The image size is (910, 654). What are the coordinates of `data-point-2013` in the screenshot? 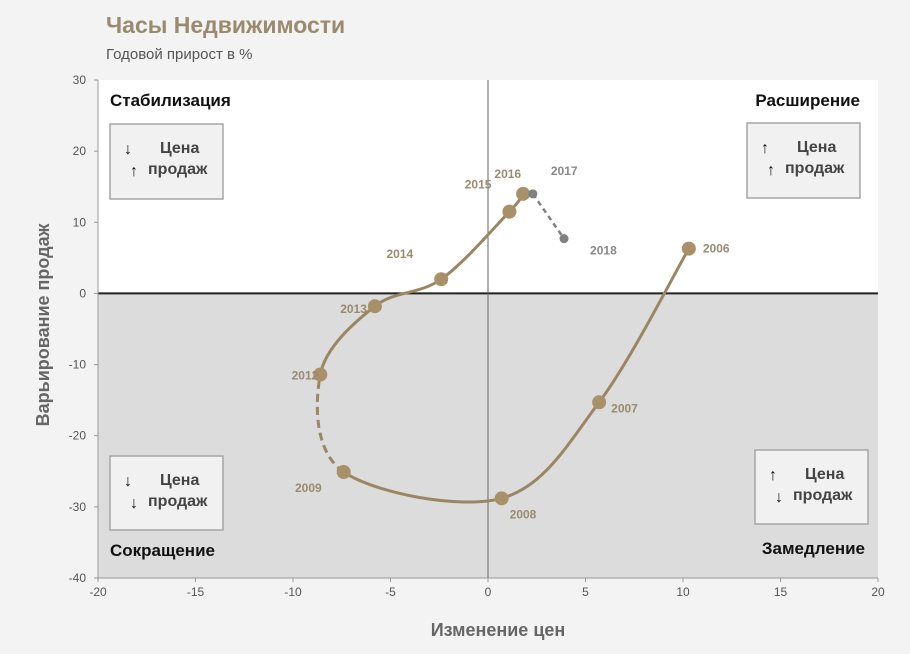 It's located at (374, 306).